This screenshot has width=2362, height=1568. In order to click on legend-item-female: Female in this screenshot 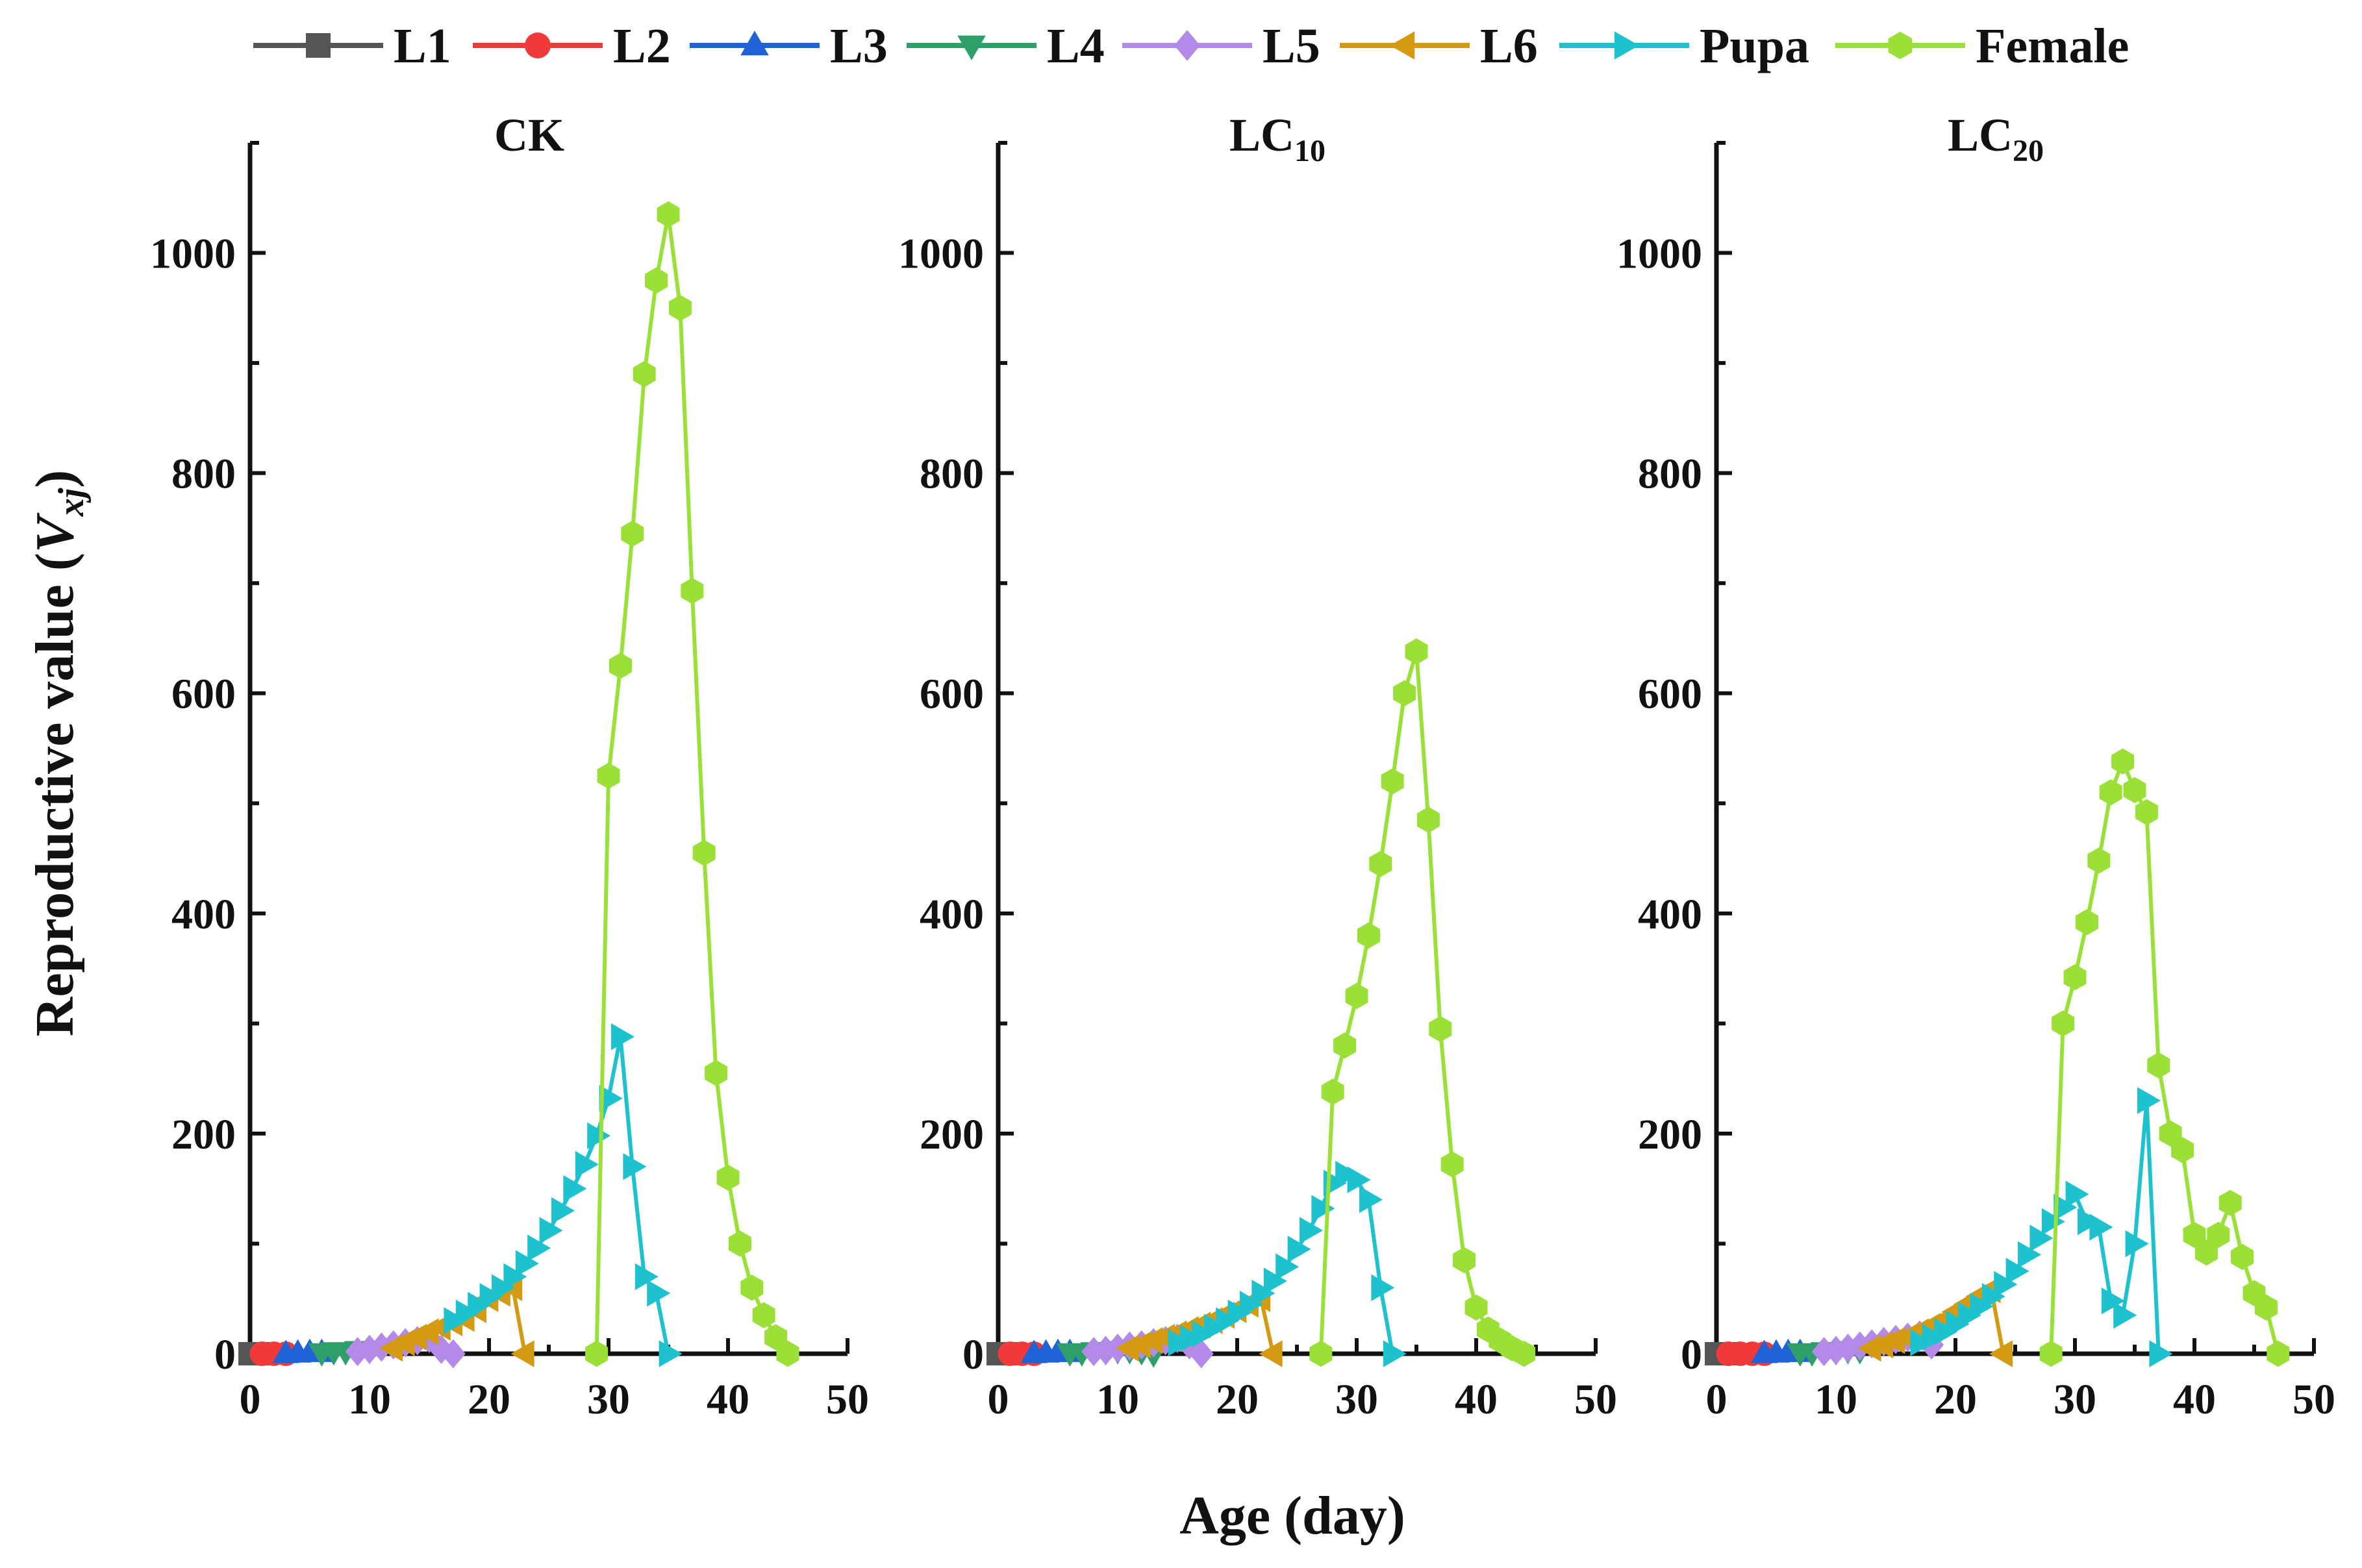, I will do `click(1982, 46)`.